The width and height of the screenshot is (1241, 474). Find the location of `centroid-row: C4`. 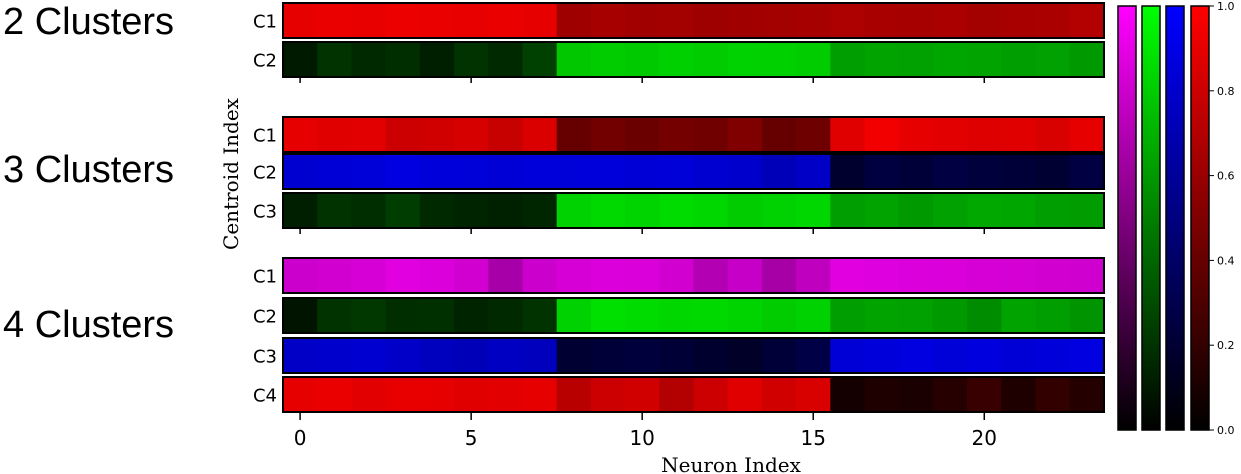

centroid-row: C4 is located at coordinates (679, 394).